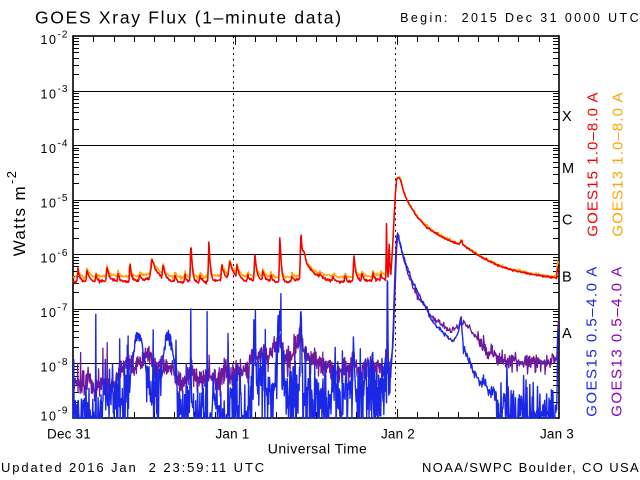 Image resolution: width=640 pixels, height=480 pixels. Describe the element at coordinates (232, 434) in the screenshot. I see `svg-text: Jan 1` at that location.